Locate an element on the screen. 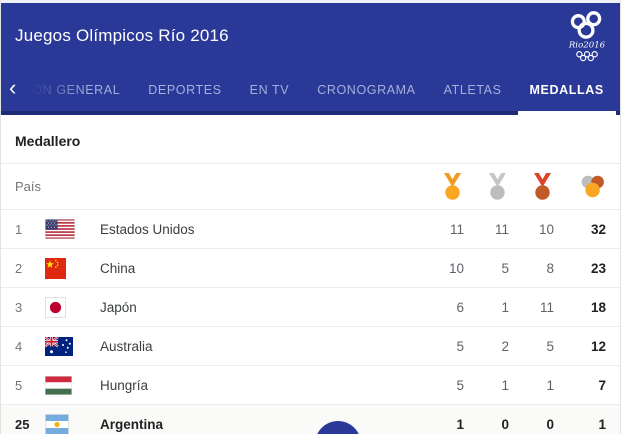 This screenshot has height=434, width=621. country-name: Argentina is located at coordinates (132, 424).